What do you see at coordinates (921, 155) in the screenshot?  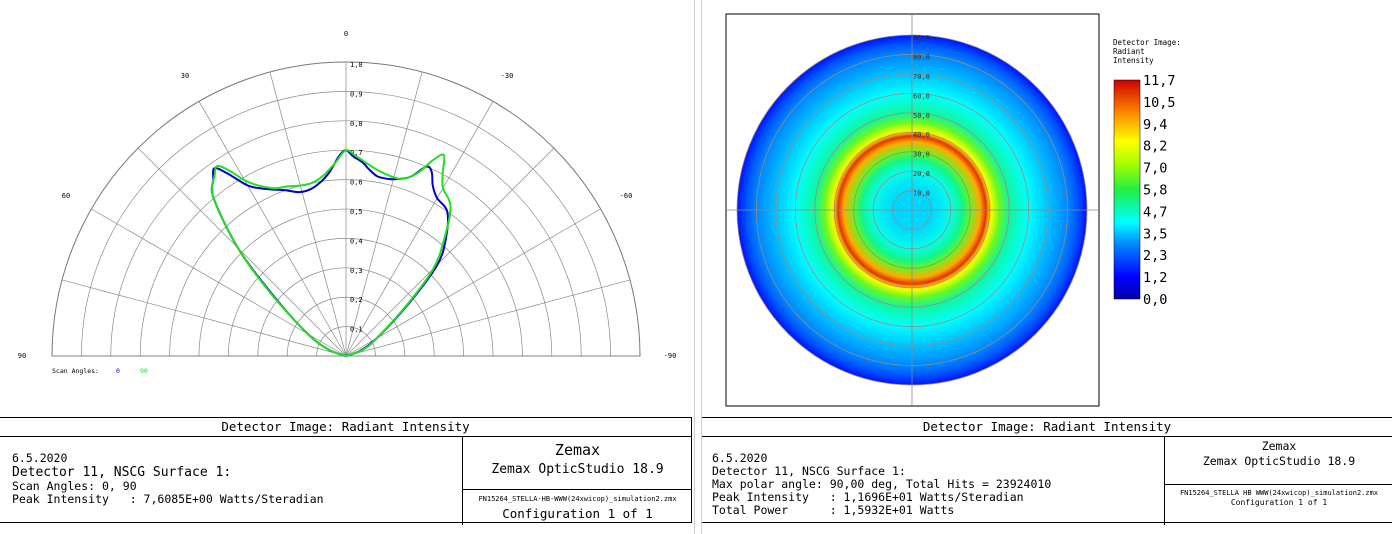 I see `ring-label: 30,0` at bounding box center [921, 155].